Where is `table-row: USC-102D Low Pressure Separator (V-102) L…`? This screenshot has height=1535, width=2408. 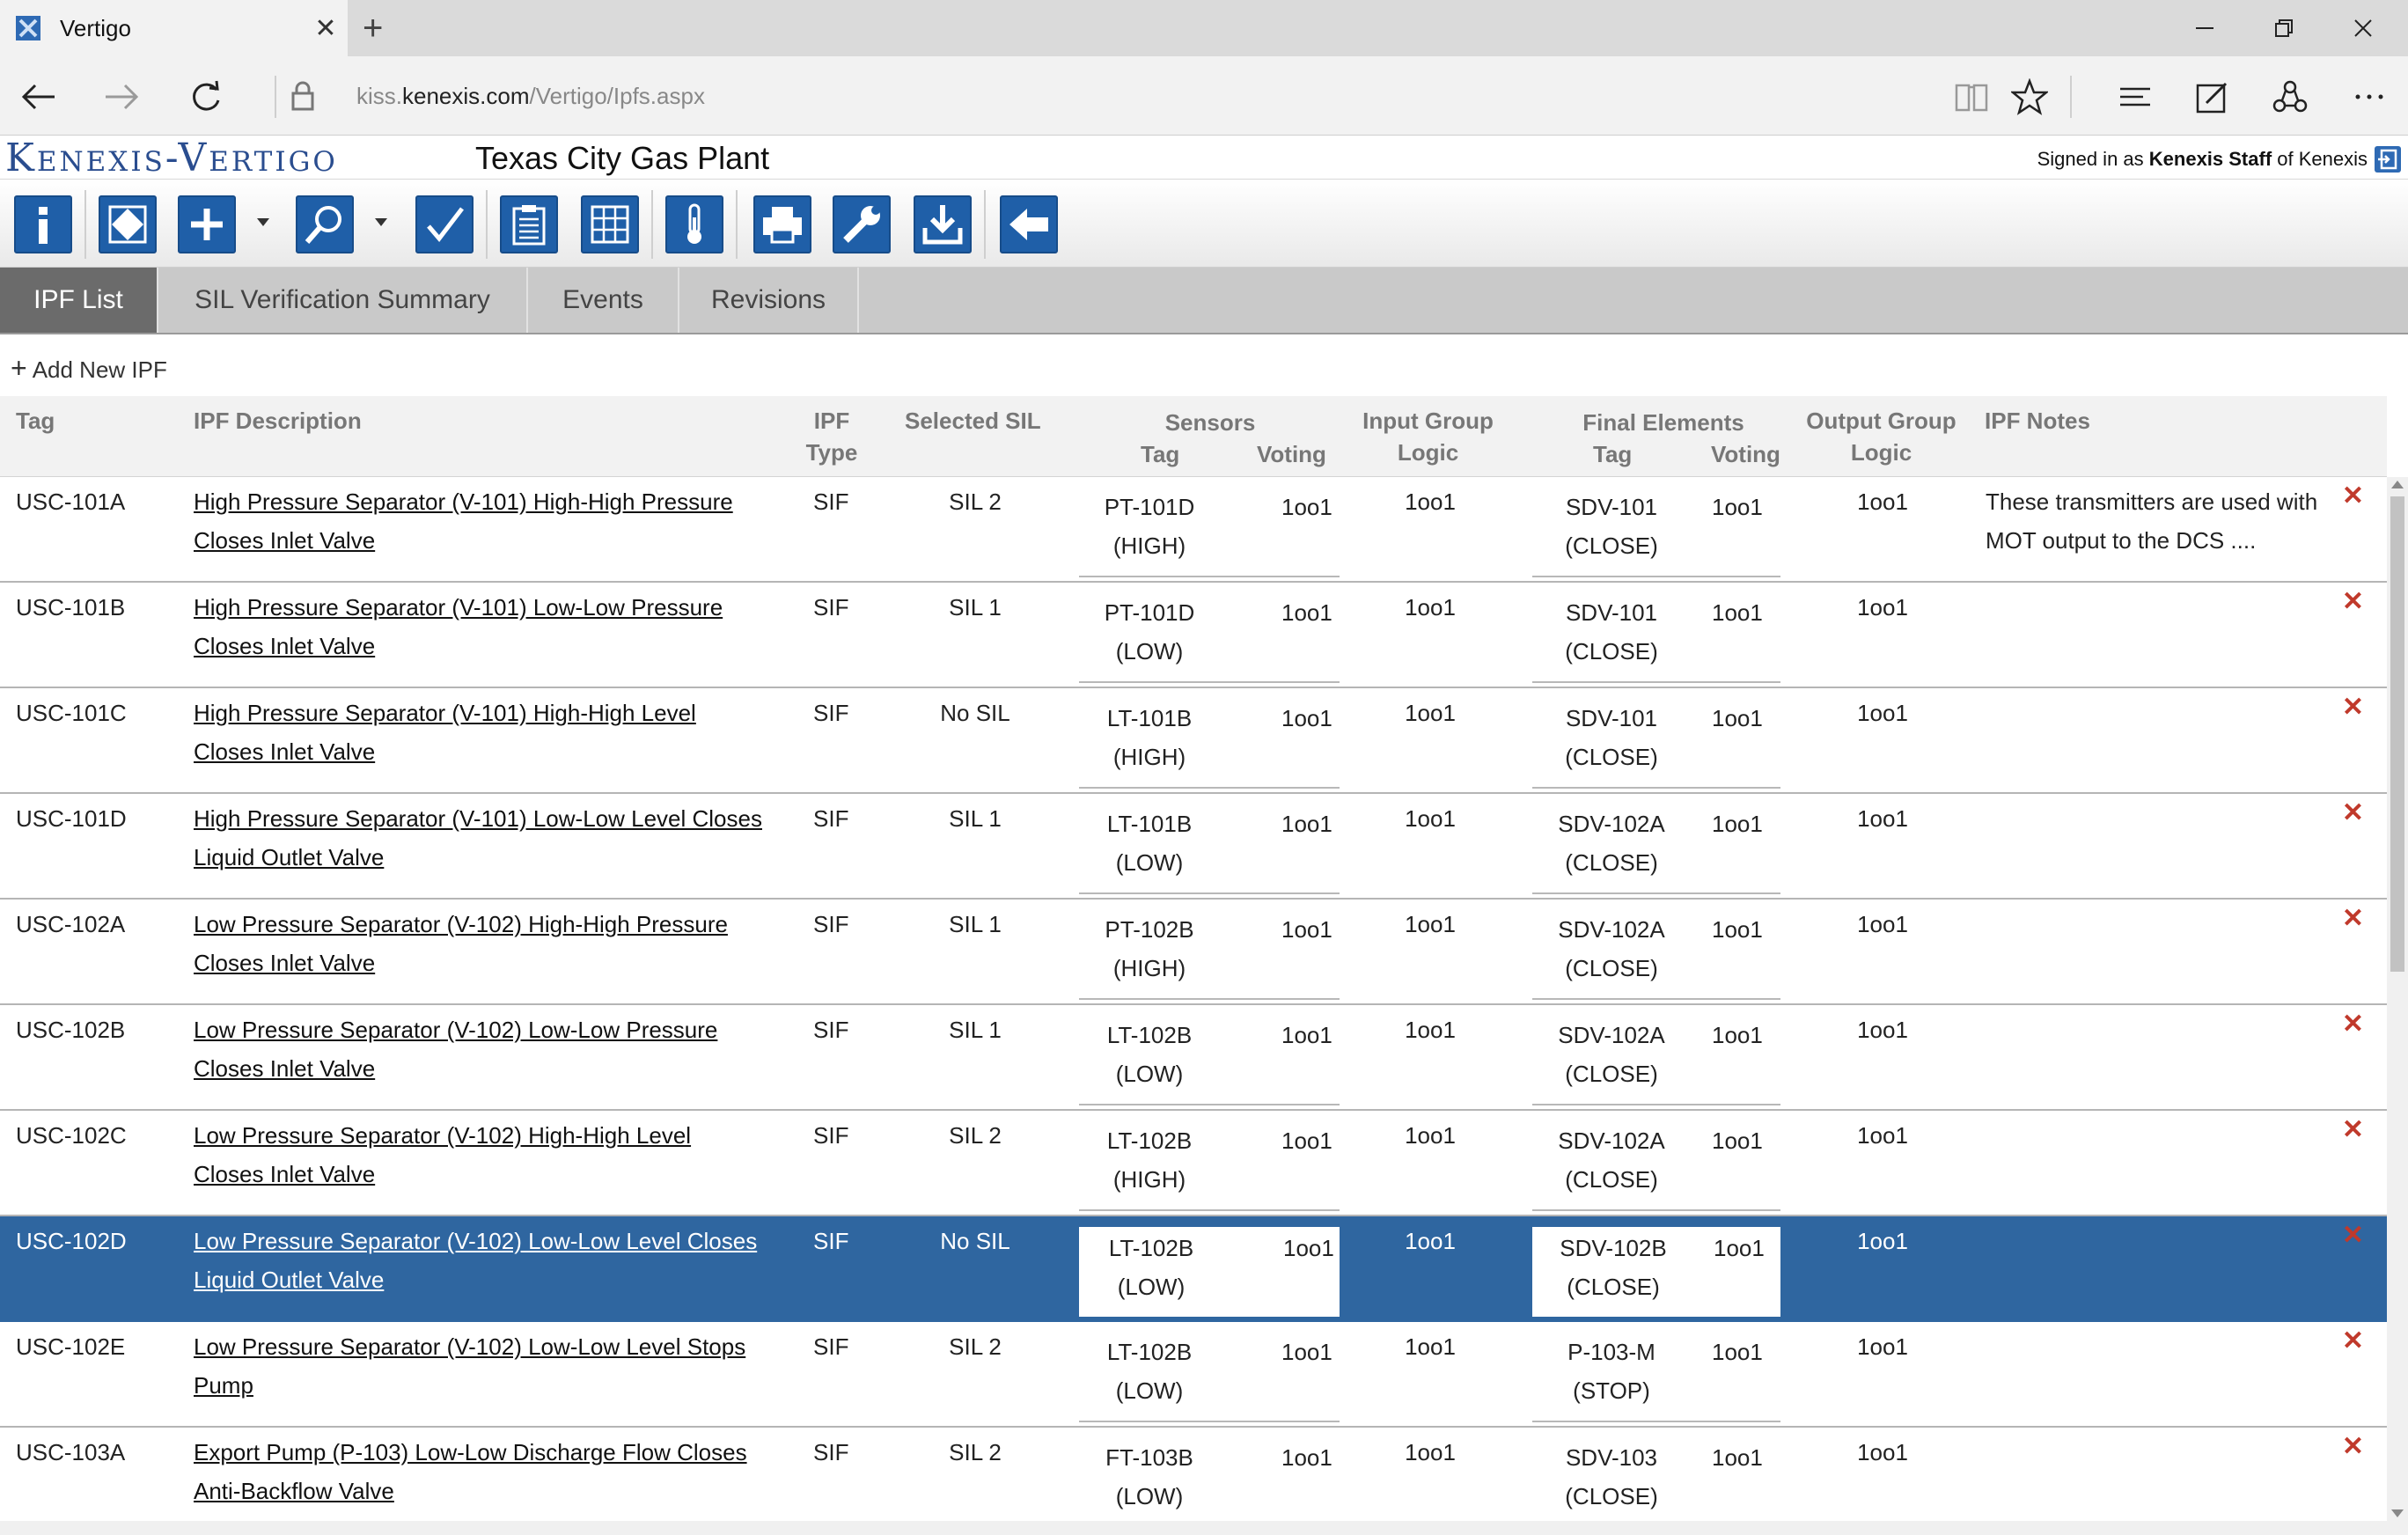
table-row: USC-102D Low Pressure Separator (V-102) L… is located at coordinates (1193, 1269).